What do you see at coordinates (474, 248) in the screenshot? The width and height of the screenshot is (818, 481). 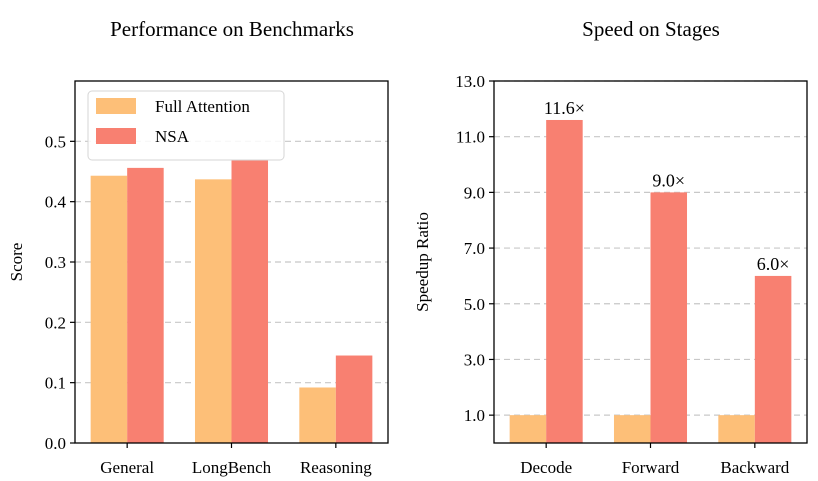 I see `y-tick-label: 7.0` at bounding box center [474, 248].